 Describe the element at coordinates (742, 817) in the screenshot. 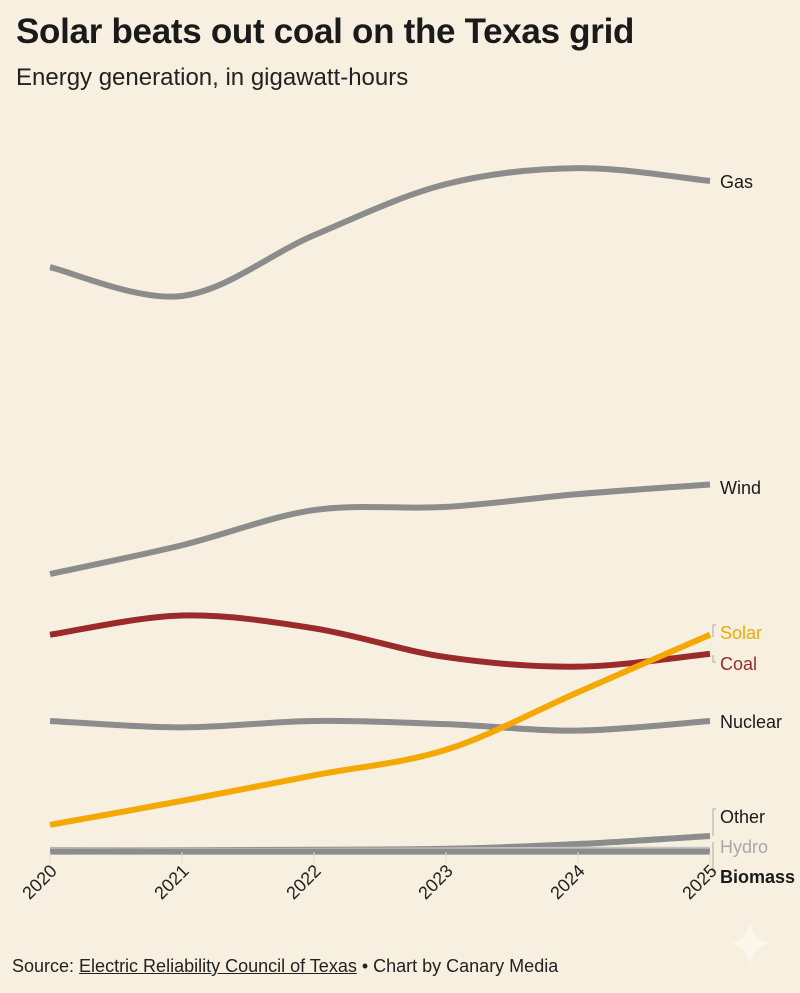

I see `series-label-other: Other` at that location.